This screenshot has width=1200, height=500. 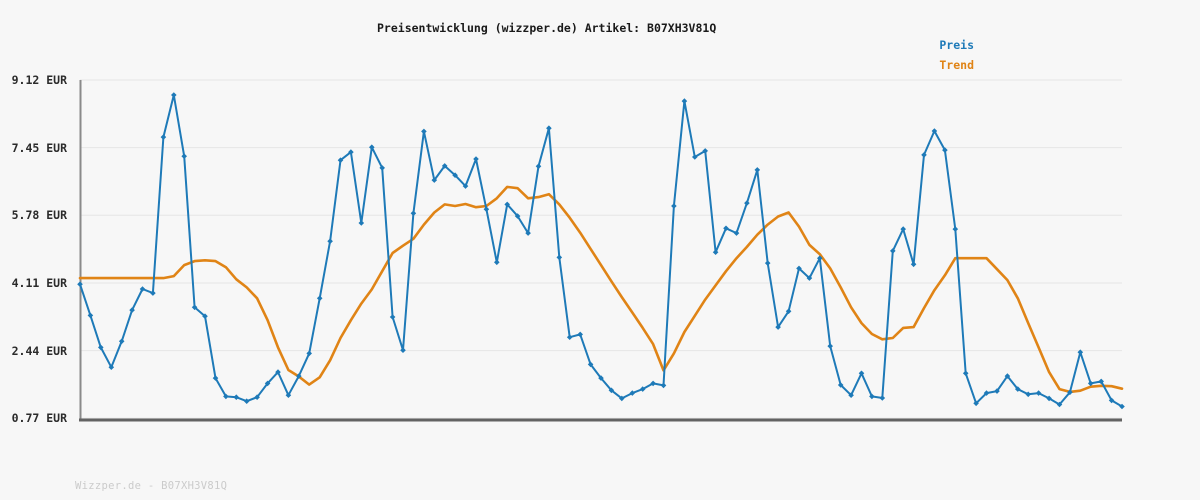 What do you see at coordinates (956, 45) in the screenshot?
I see `legend-item-preis: Preis` at bounding box center [956, 45].